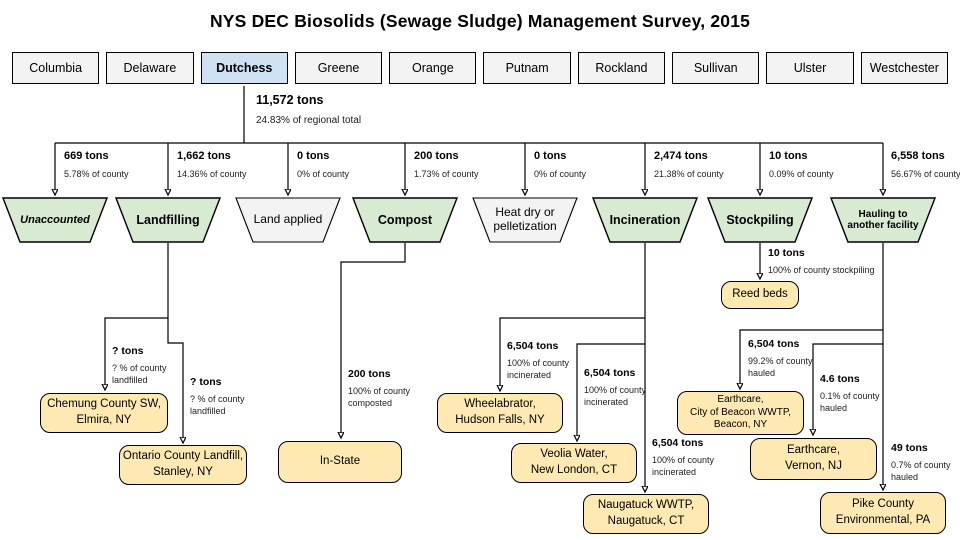 Image resolution: width=960 pixels, height=540 pixels. Describe the element at coordinates (288, 220) in the screenshot. I see `method-land-applied: Land applied` at that location.